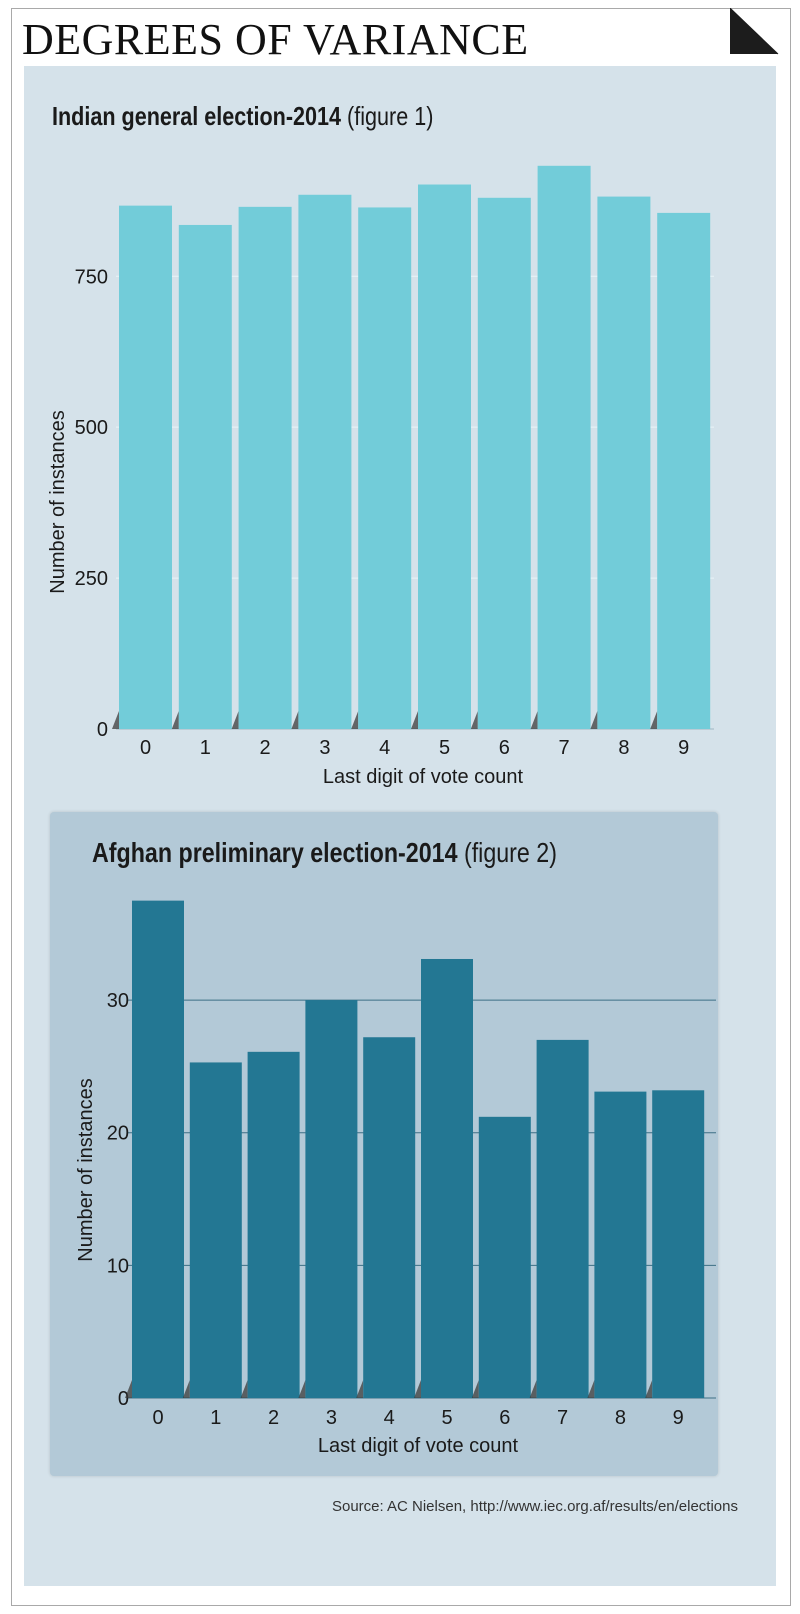 Image resolution: width=800 pixels, height=1614 pixels. Describe the element at coordinates (91, 579) in the screenshot. I see `chart1-ytick-label: 250` at that location.